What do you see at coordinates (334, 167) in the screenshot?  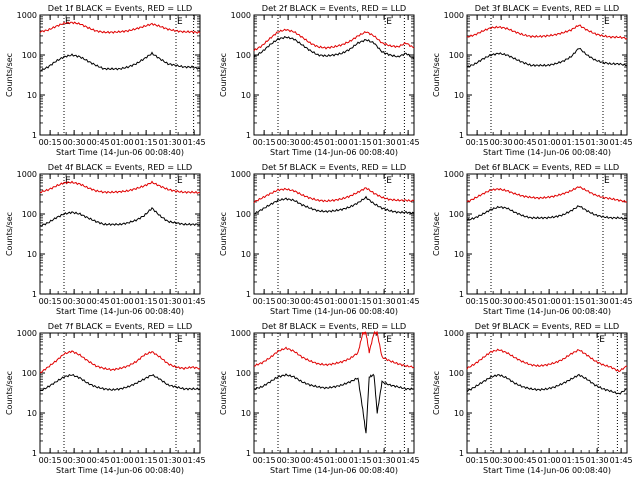 I see `panel-title: Det 5f BLACK = Events, RED = LLD` at bounding box center [334, 167].